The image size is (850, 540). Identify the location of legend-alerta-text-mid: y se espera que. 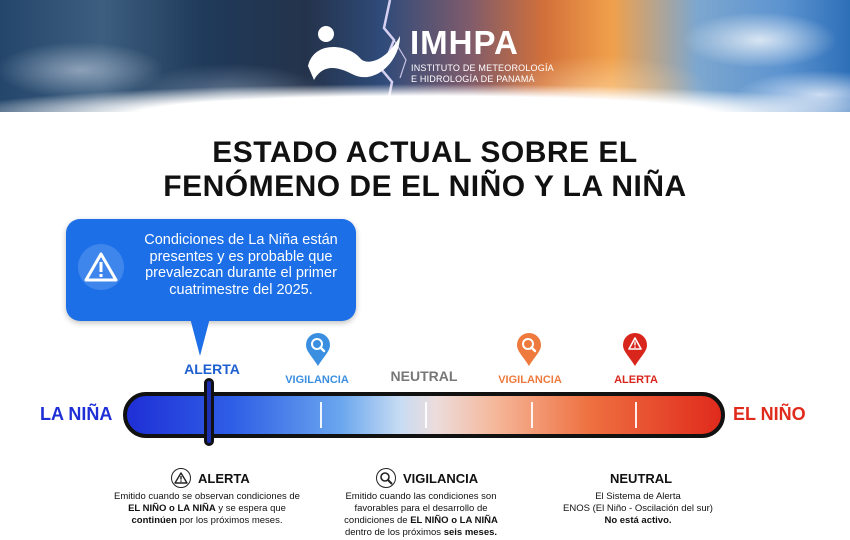
(250, 508).